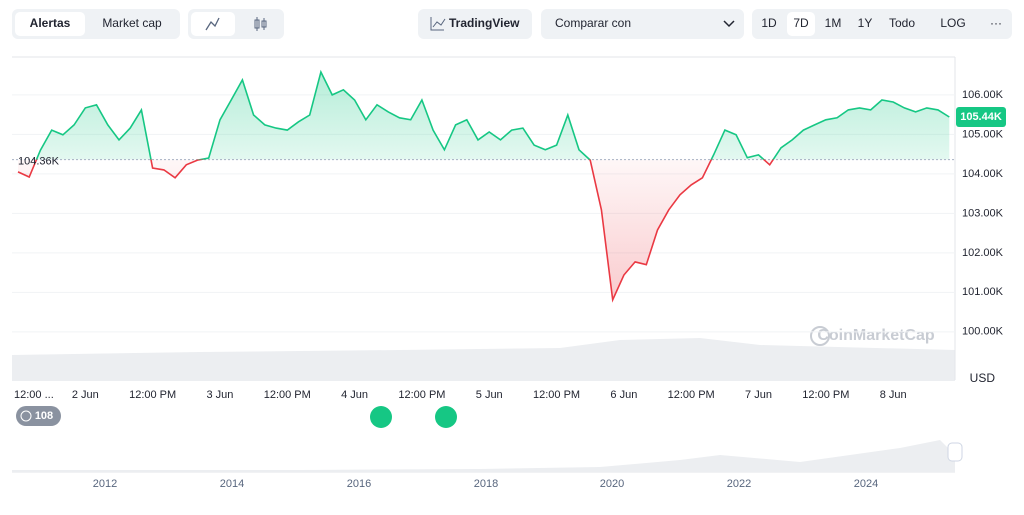 Image resolution: width=1024 pixels, height=515 pixels. I want to click on tab-active, so click(50, 24).